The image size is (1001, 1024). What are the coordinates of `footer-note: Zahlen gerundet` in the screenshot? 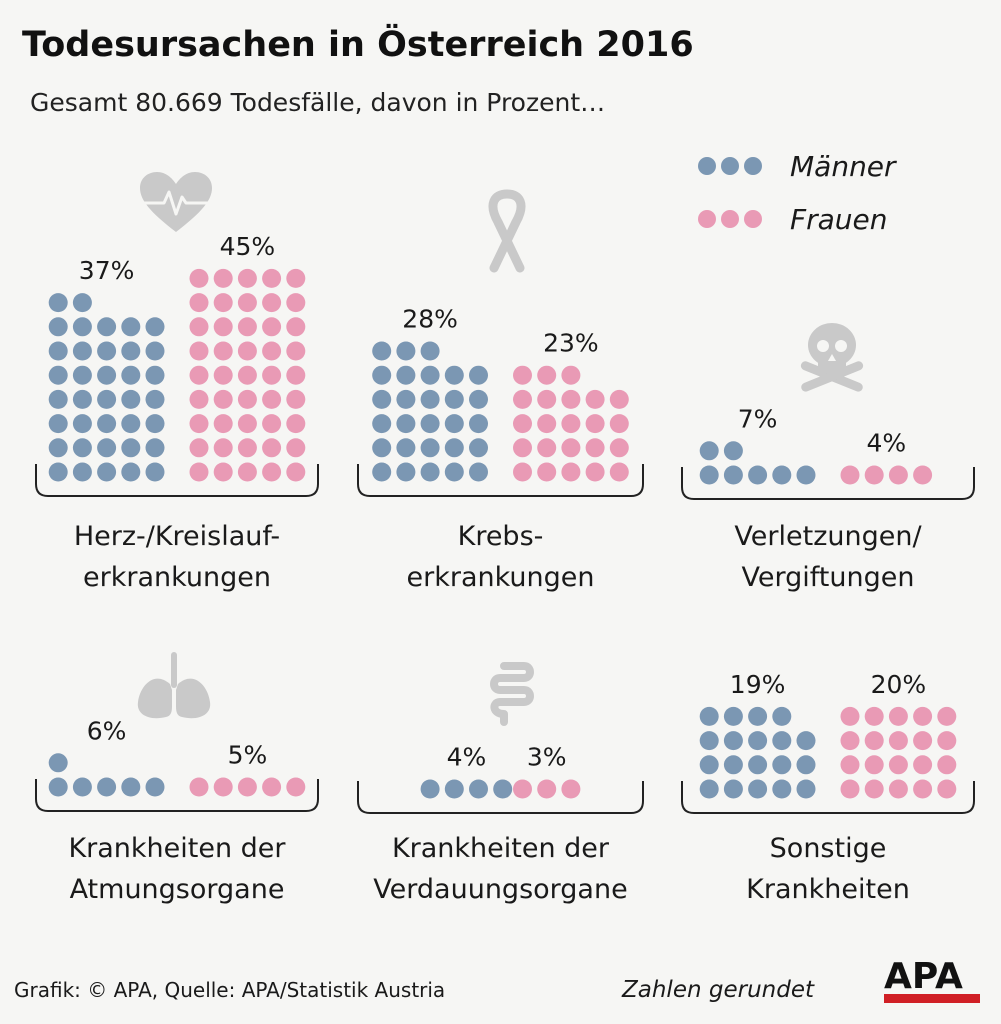 It's located at (718, 990).